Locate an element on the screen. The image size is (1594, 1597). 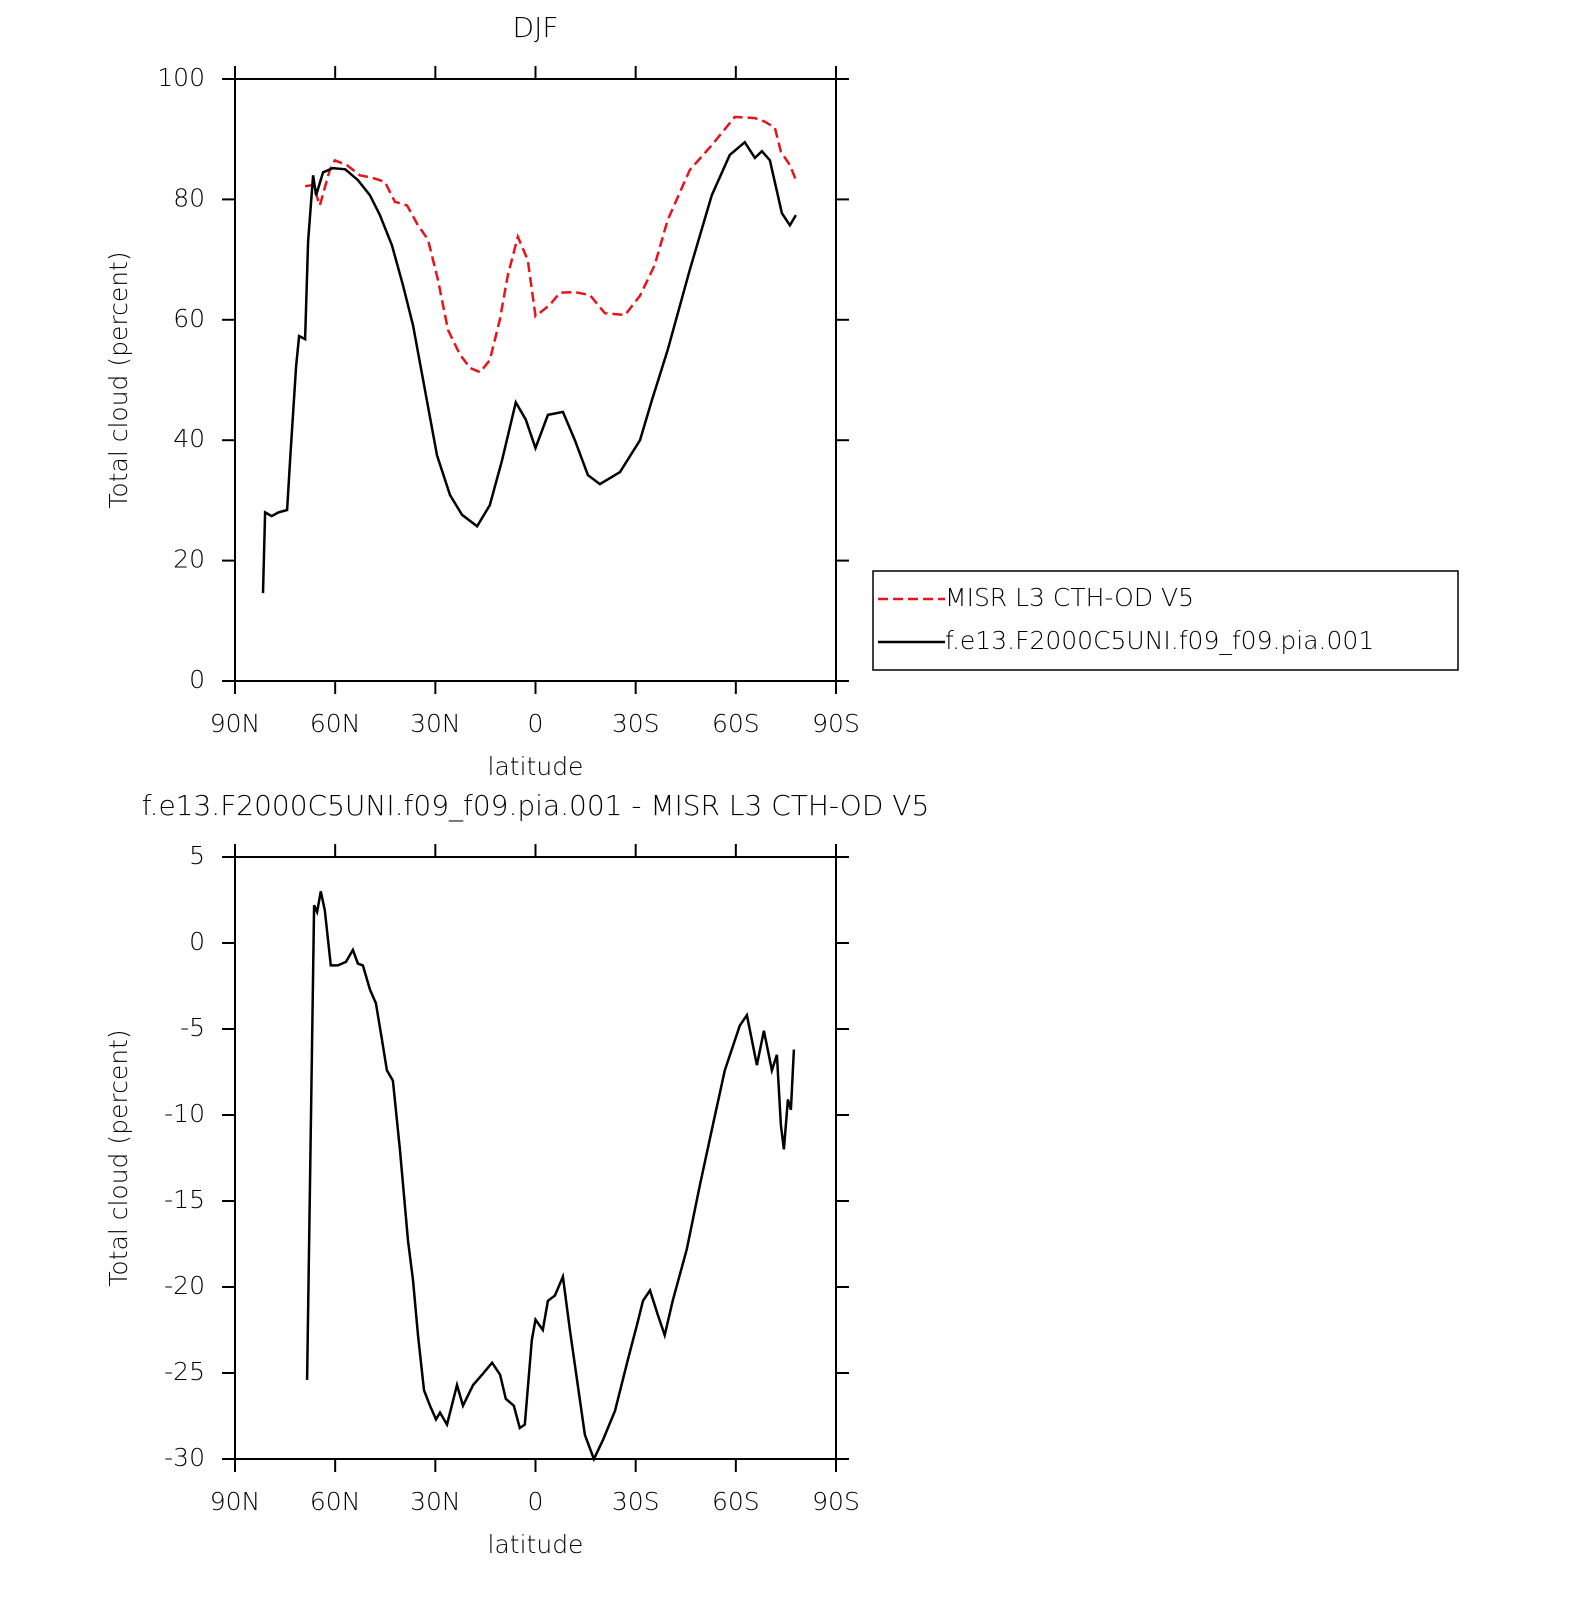
legend-box is located at coordinates (1165, 620).